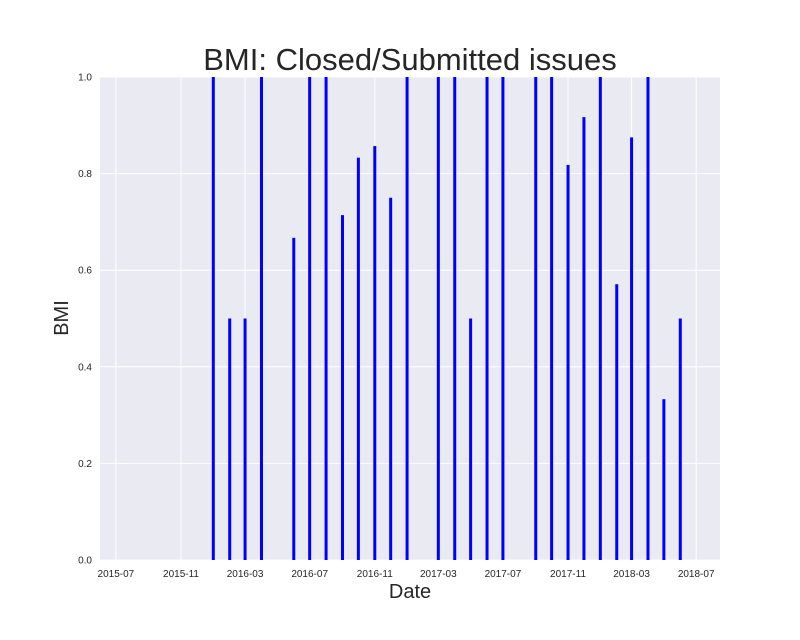  I want to click on y-tick-label: 0.2, so click(85, 464).